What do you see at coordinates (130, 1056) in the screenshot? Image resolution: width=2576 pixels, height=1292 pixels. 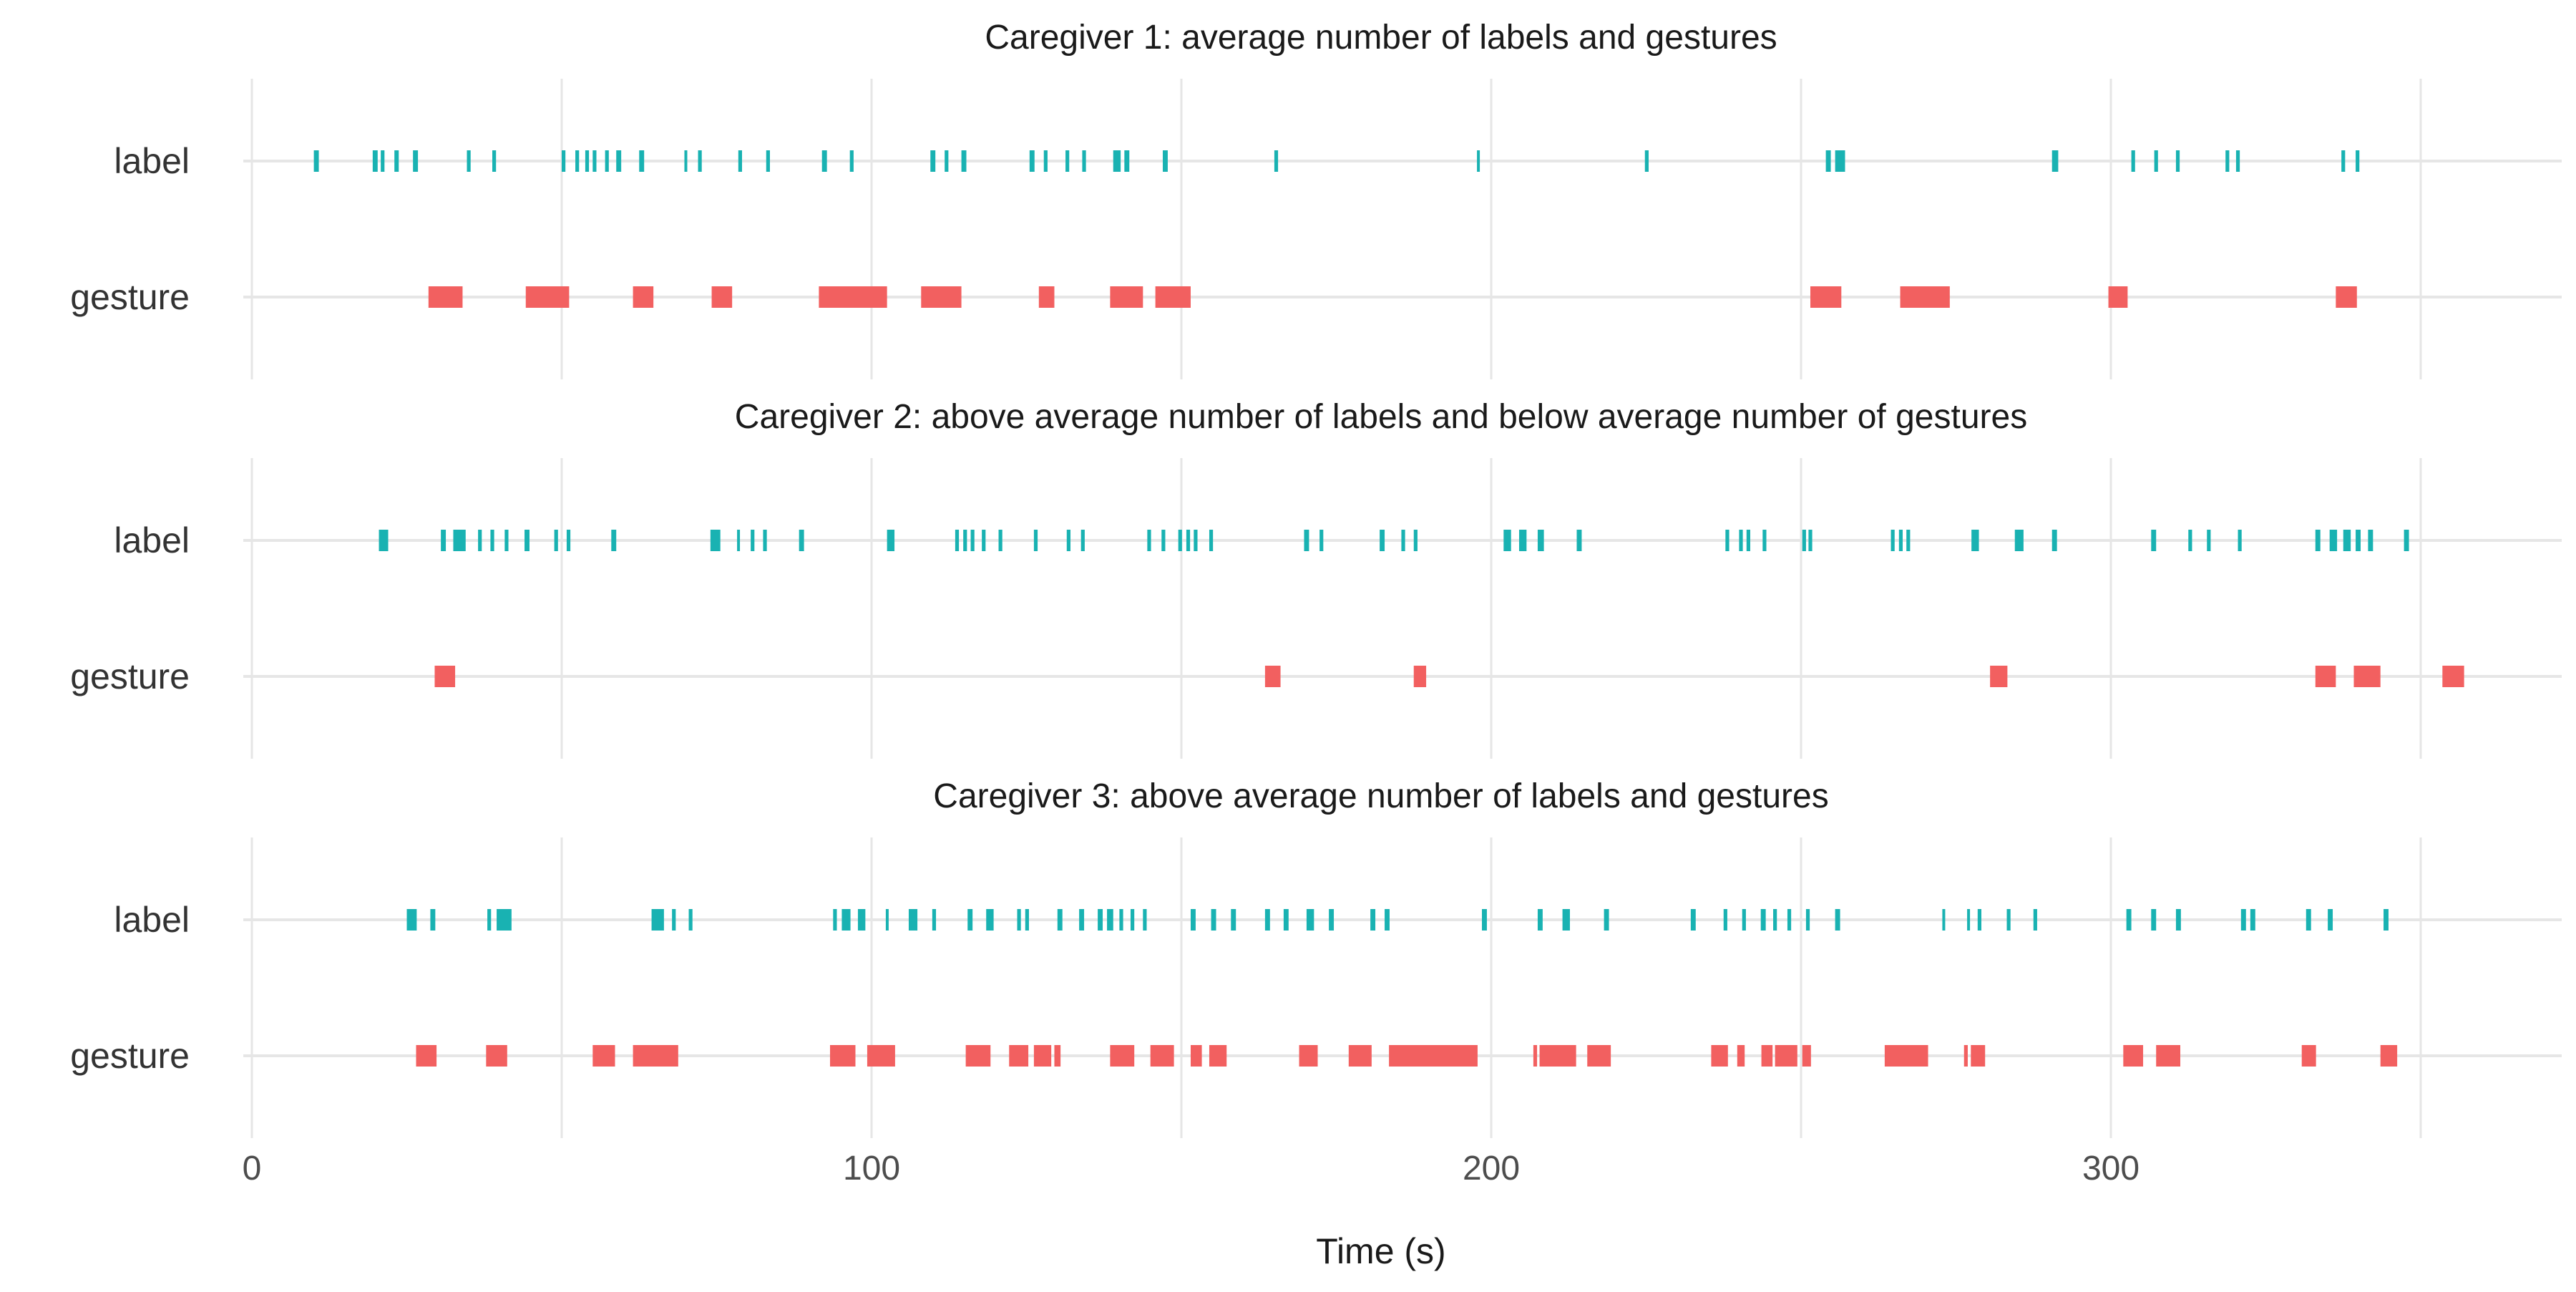 I see `row-label-gesture: gesture` at bounding box center [130, 1056].